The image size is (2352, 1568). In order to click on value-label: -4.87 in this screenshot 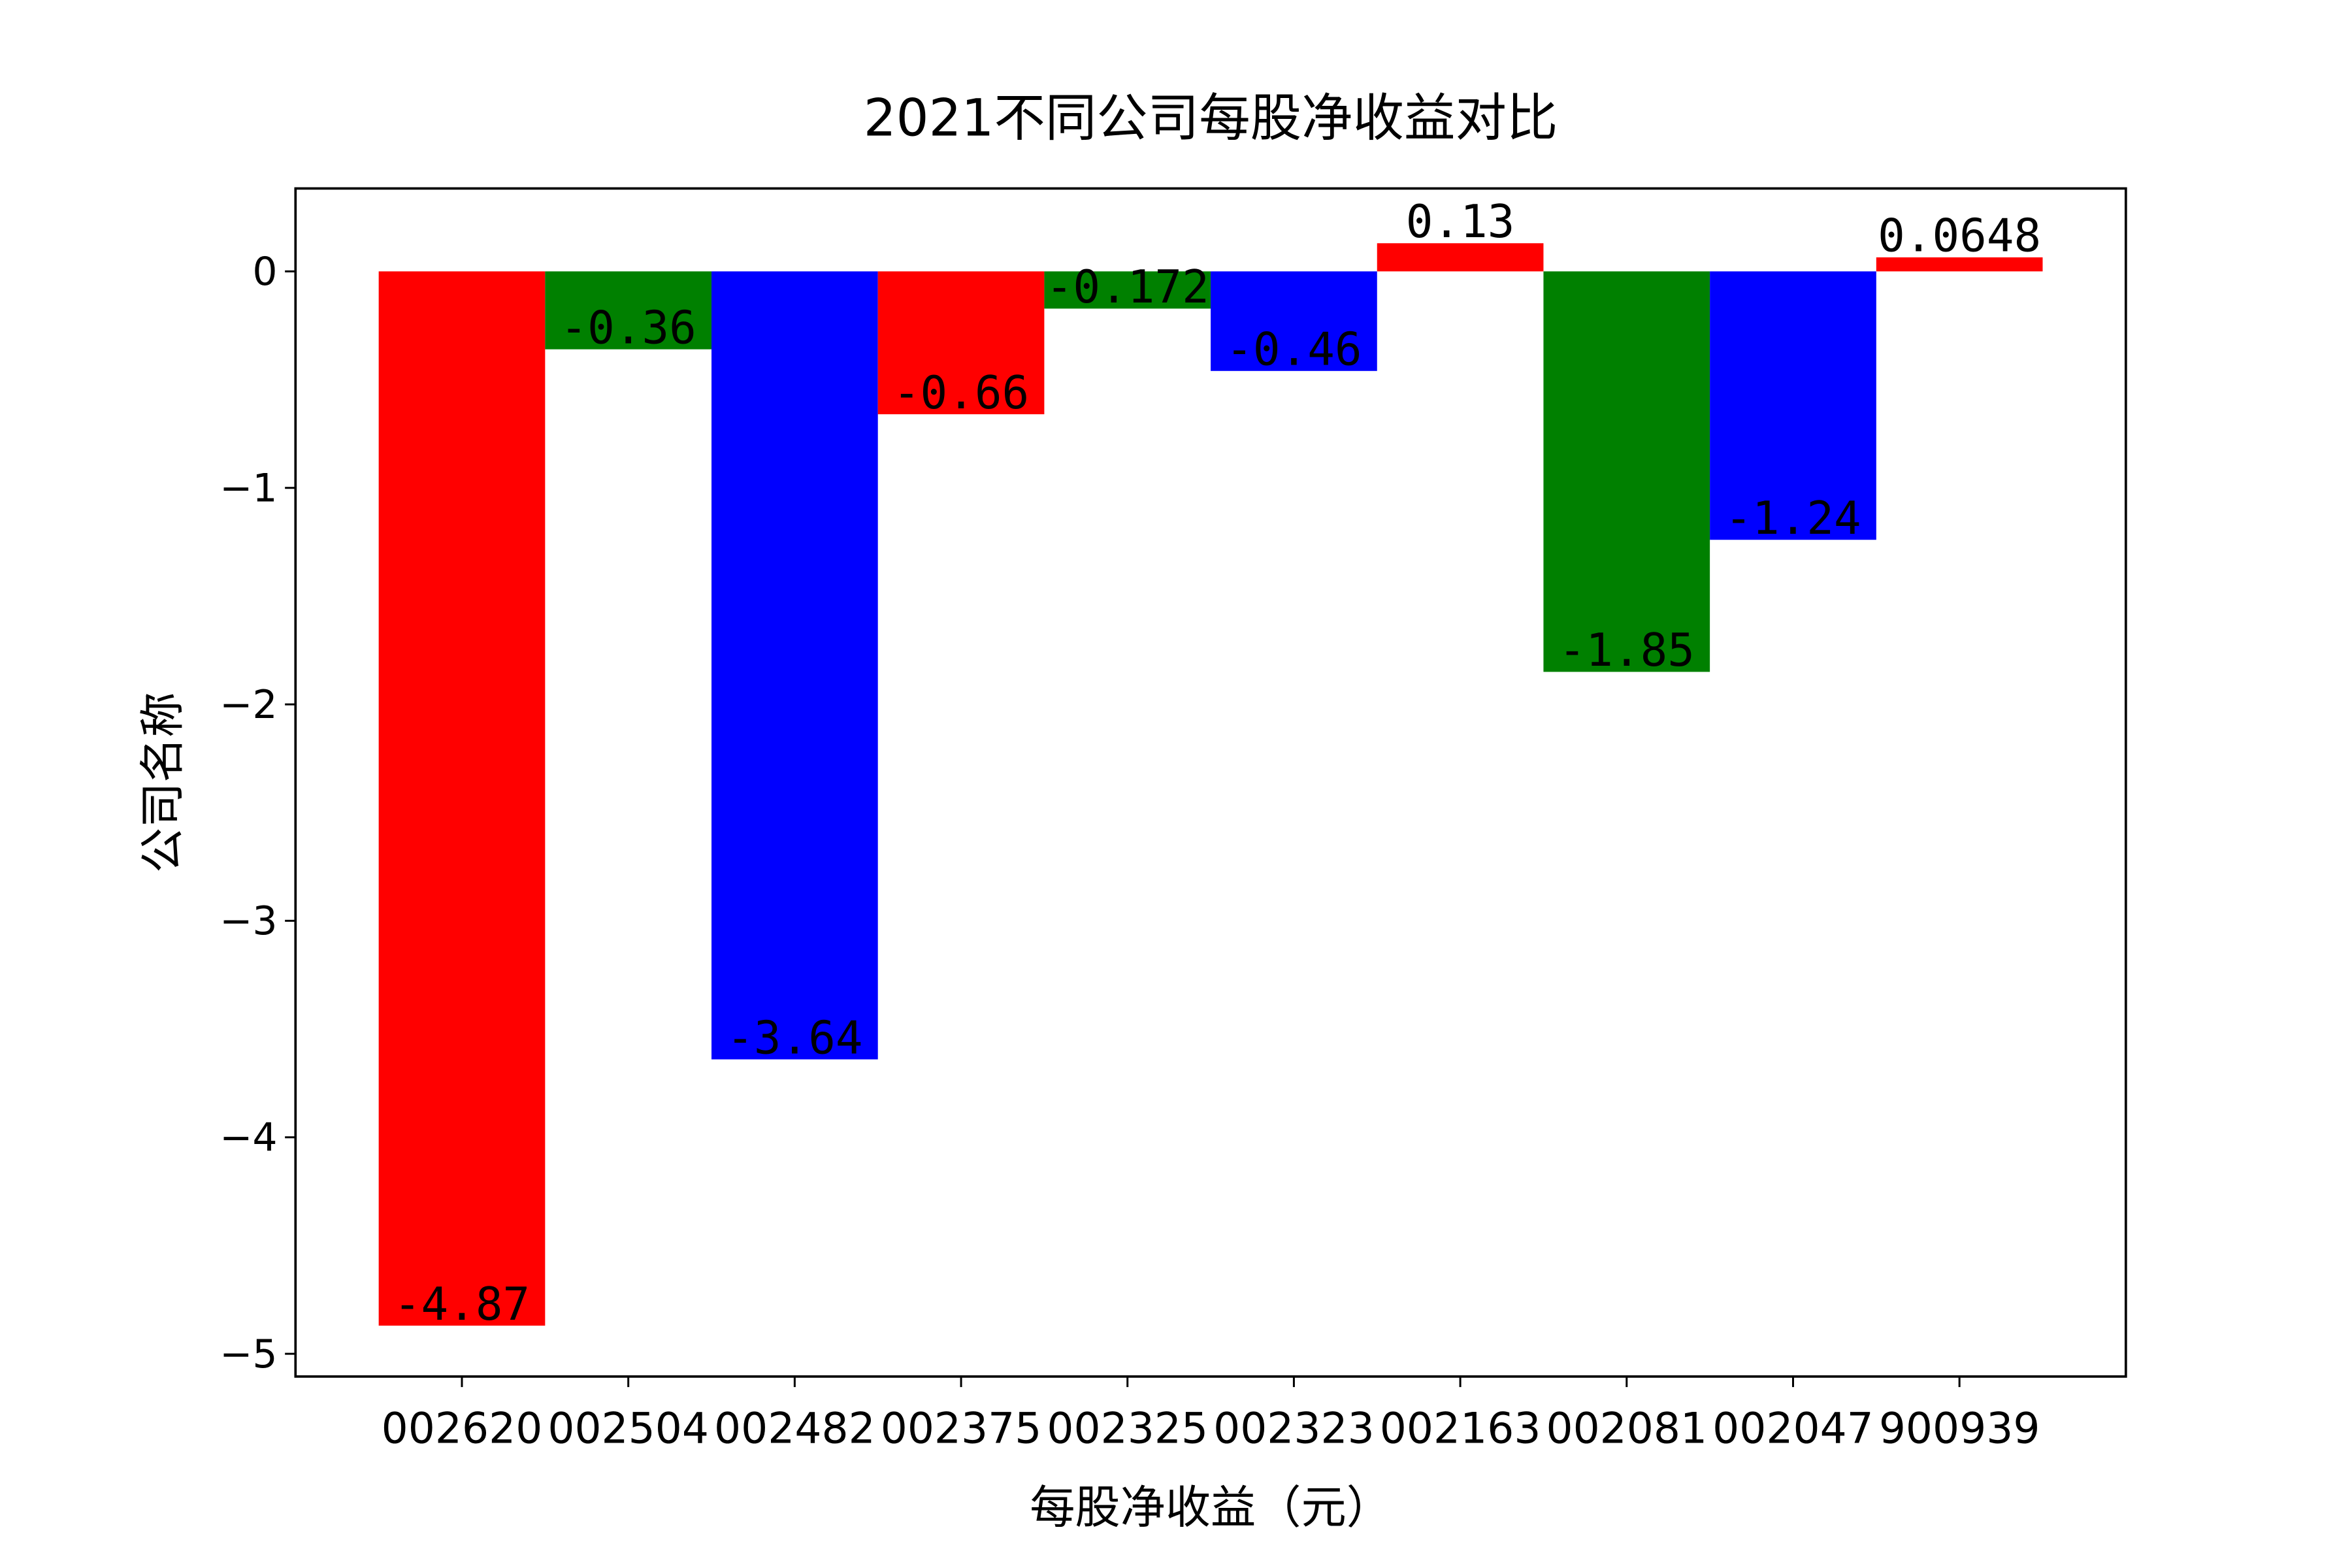, I will do `click(462, 1305)`.